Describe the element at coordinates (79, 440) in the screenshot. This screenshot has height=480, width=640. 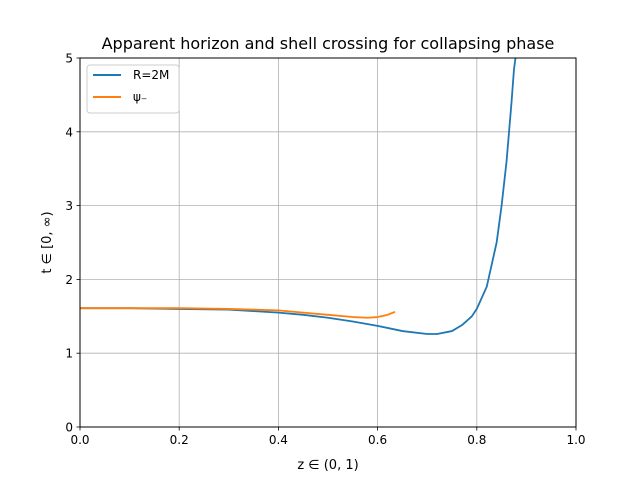
I see `x-tick-label: 0.0` at that location.